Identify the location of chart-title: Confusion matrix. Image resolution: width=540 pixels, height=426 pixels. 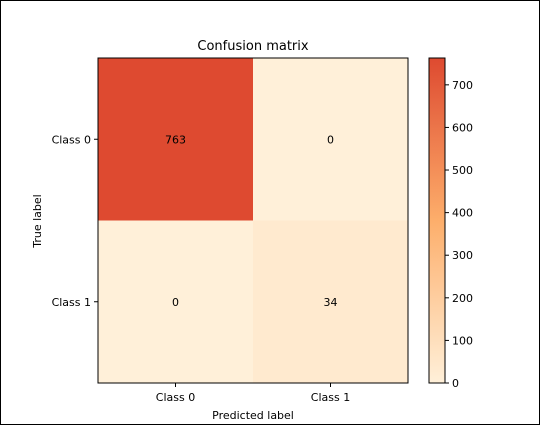
(252, 46).